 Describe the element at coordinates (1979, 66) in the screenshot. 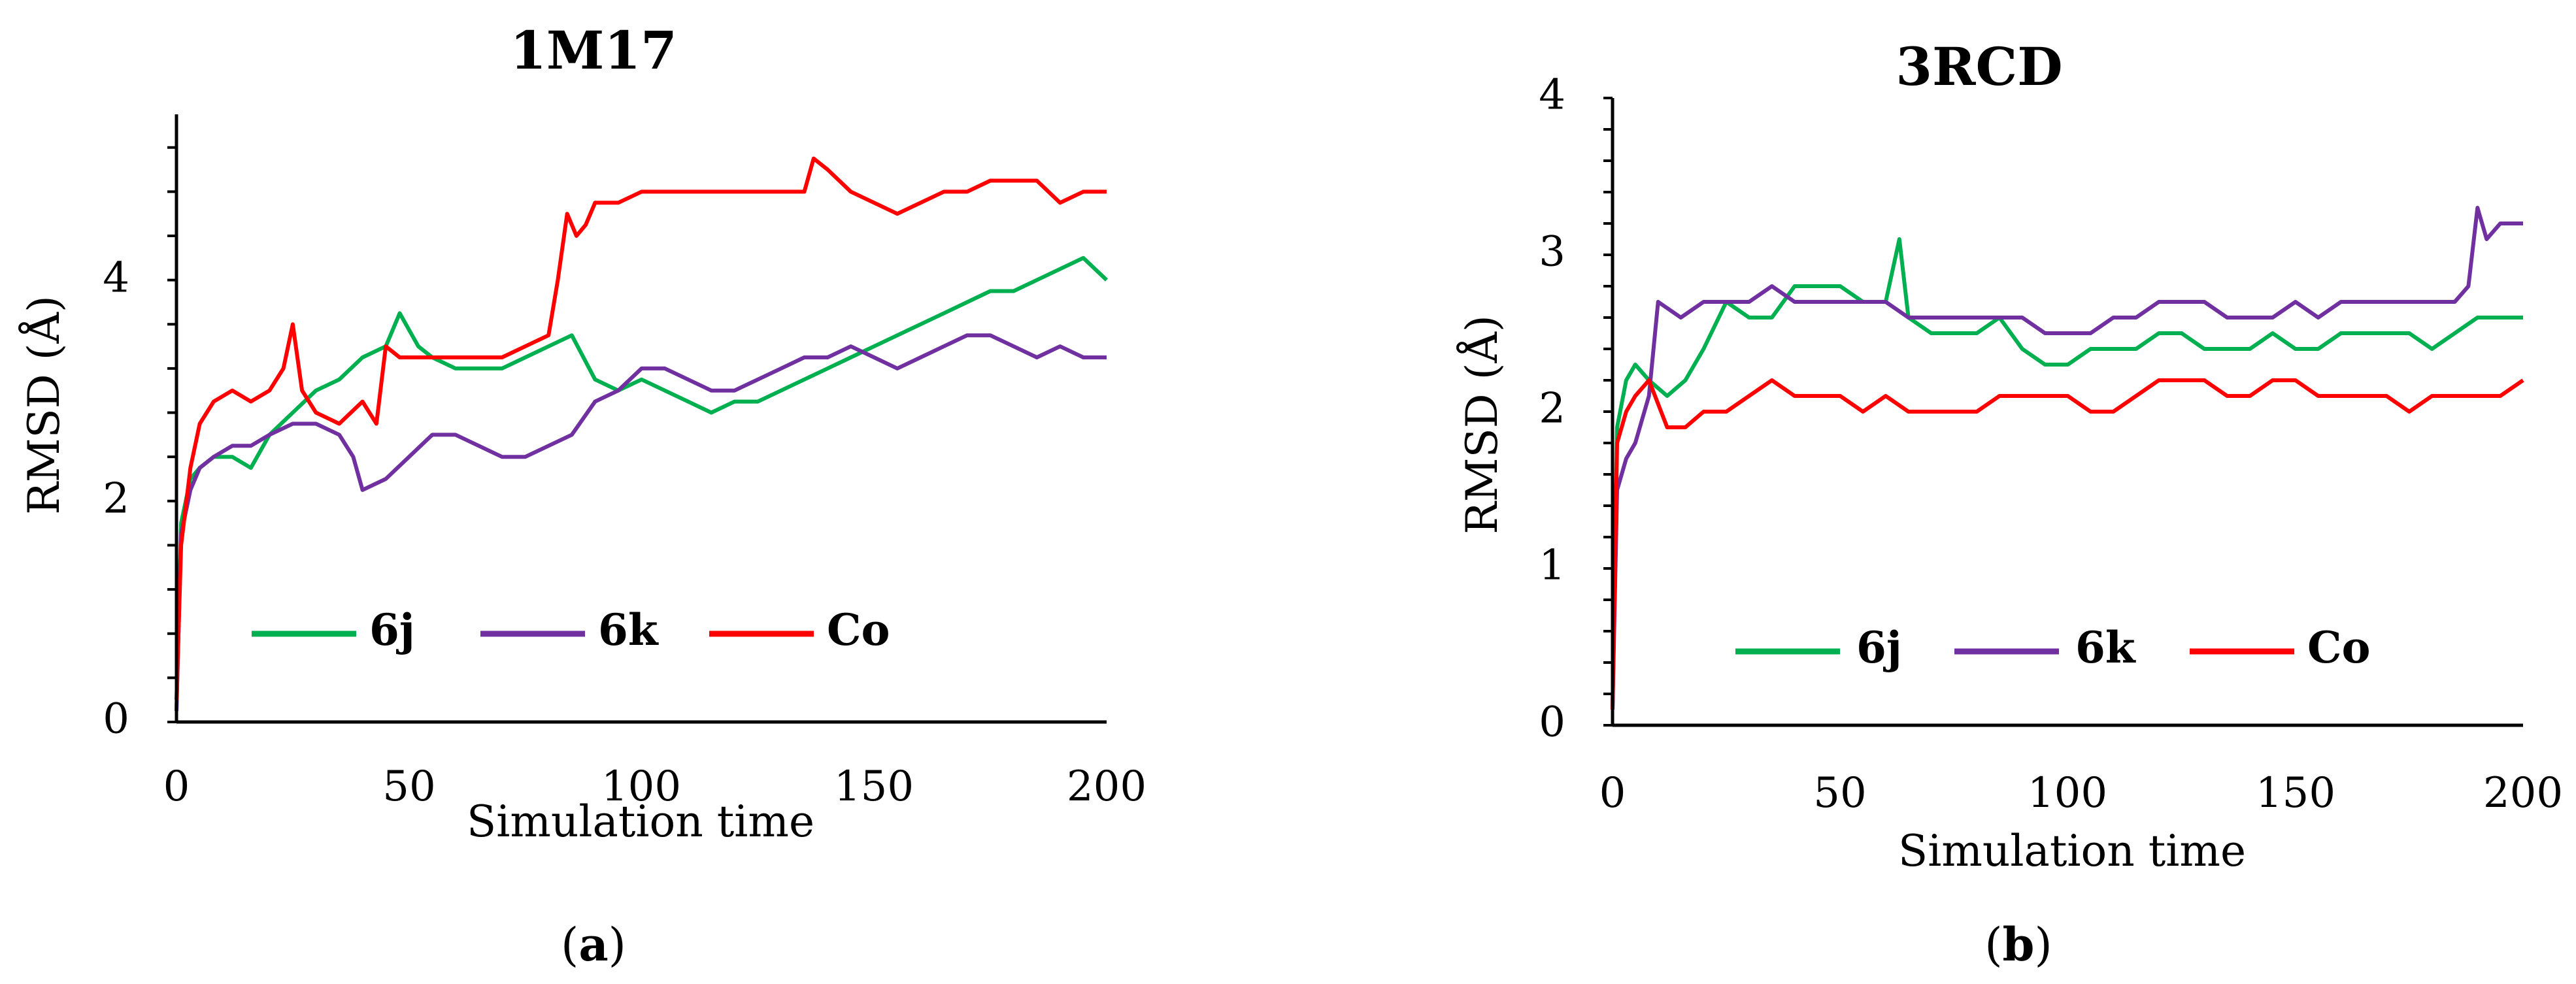

I see `chart-title: 3RCD` at that location.